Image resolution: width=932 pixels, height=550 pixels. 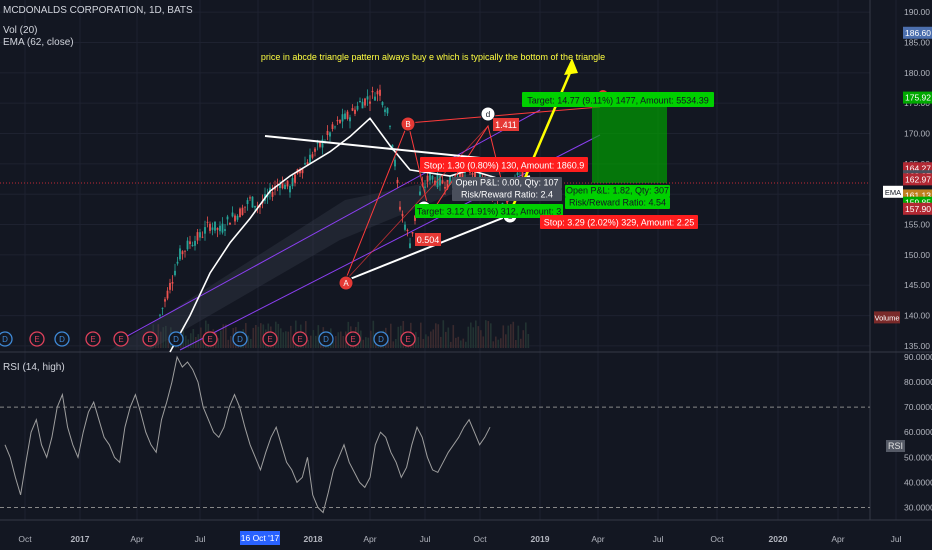 What do you see at coordinates (34, 367) in the screenshot?
I see `rsi-legend: RSI (14, high)` at bounding box center [34, 367].